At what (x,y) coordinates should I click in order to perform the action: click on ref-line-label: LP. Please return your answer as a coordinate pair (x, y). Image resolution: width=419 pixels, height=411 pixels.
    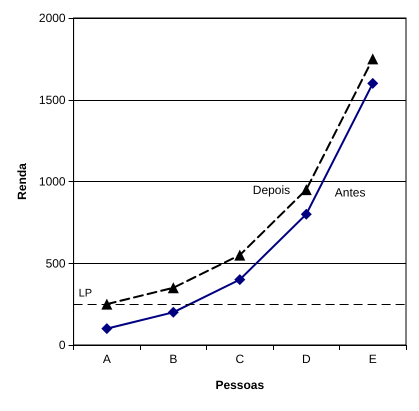
    Looking at the image, I should click on (85, 294).